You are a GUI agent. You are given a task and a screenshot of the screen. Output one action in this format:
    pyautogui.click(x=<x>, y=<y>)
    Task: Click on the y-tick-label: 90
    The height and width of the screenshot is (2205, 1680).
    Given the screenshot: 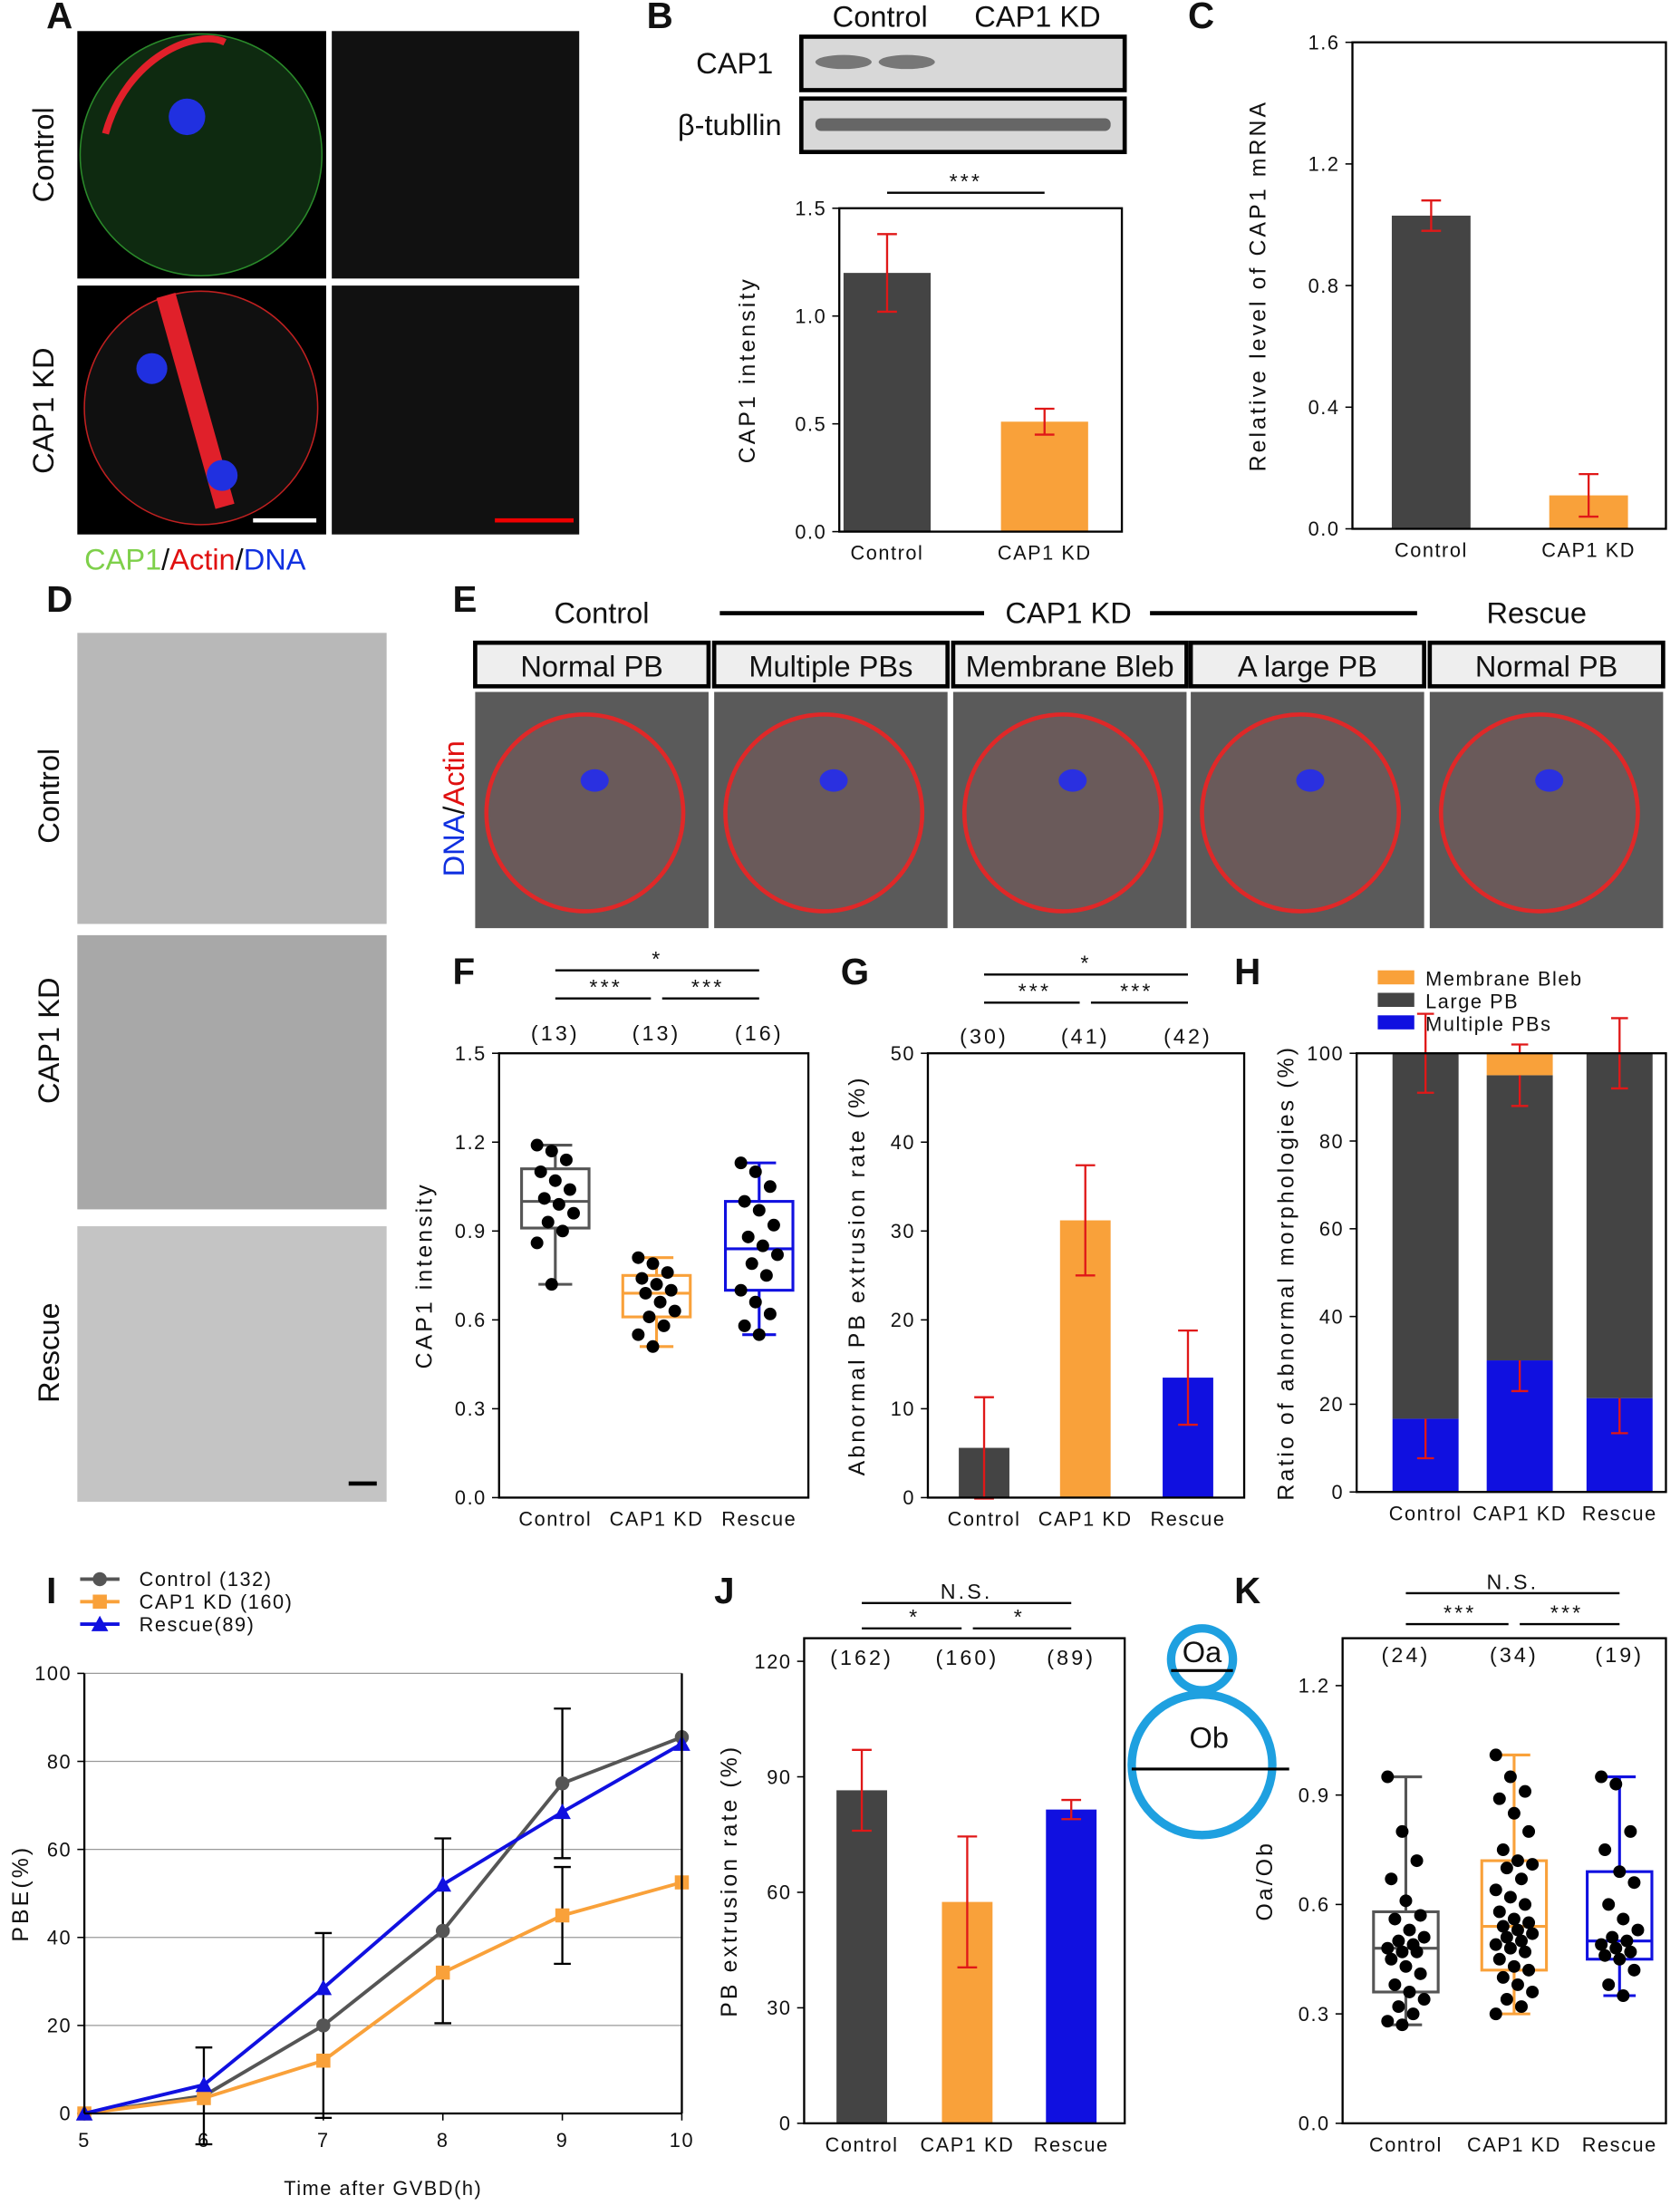 What is the action you would take?
    pyautogui.click(x=779, y=1776)
    